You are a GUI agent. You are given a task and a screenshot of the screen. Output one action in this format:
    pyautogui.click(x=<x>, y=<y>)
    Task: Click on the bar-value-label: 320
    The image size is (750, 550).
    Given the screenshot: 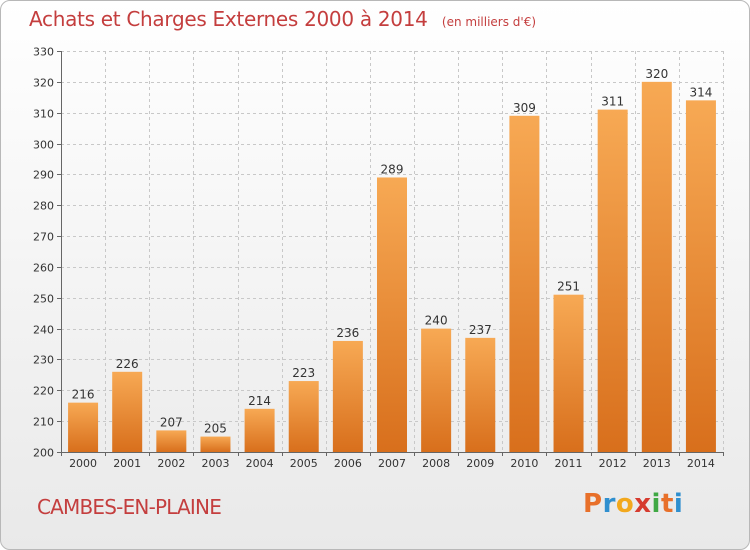 What is the action you would take?
    pyautogui.click(x=656, y=74)
    